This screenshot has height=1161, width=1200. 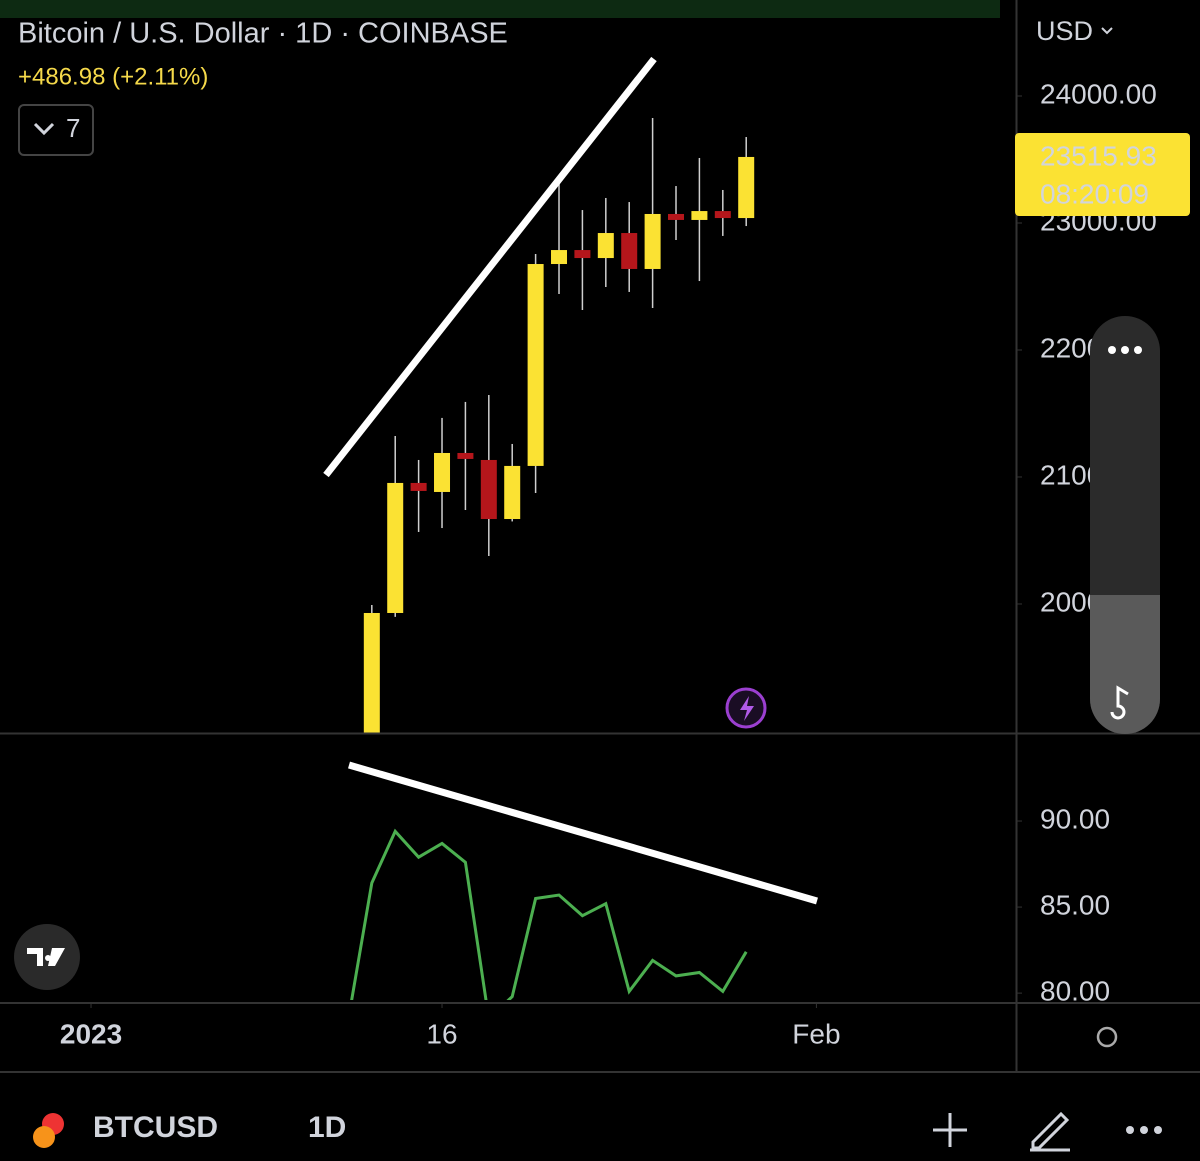 What do you see at coordinates (747, 708) in the screenshot?
I see `lightning-icon` at bounding box center [747, 708].